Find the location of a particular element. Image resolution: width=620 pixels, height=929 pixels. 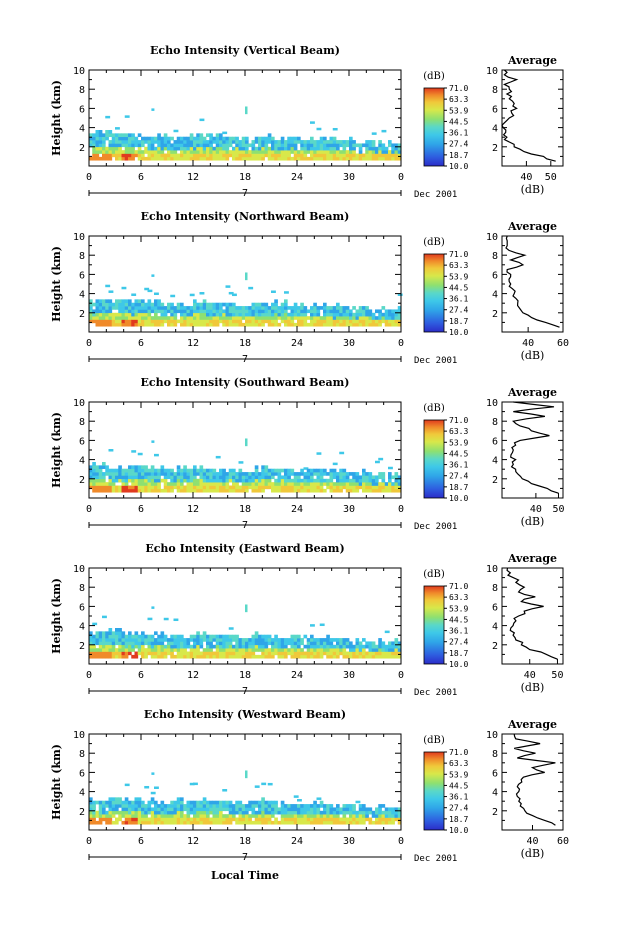

x-tick-label: 18 is located at coordinates (245, 675).